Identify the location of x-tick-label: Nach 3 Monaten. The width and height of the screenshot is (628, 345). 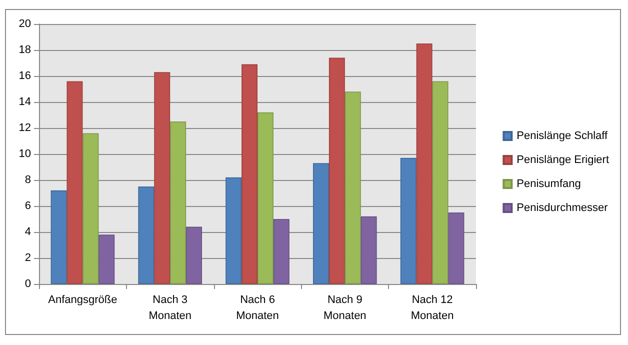
(170, 308).